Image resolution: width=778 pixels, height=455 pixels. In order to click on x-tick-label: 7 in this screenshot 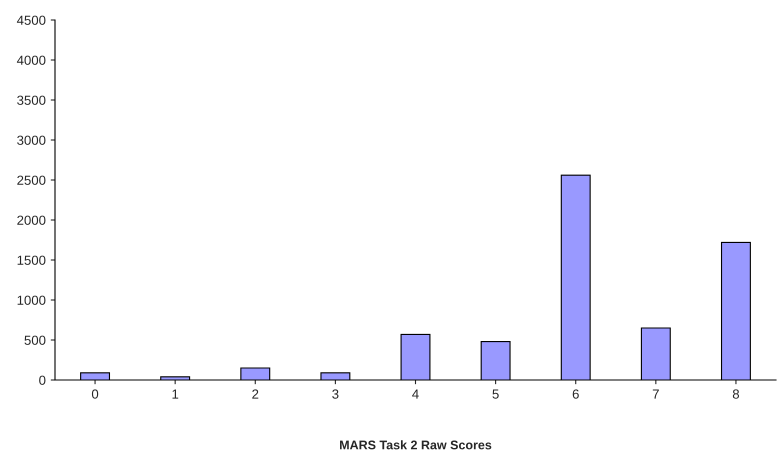, I will do `click(655, 394)`.